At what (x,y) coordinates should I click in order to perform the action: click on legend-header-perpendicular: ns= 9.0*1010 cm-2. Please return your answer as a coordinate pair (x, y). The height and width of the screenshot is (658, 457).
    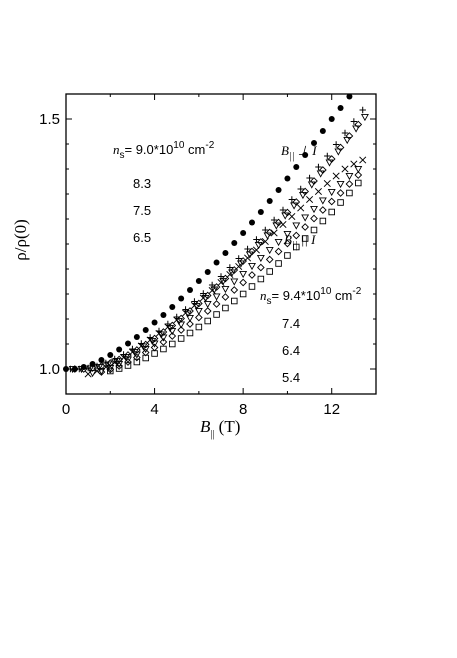
    Looking at the image, I should click on (164, 150).